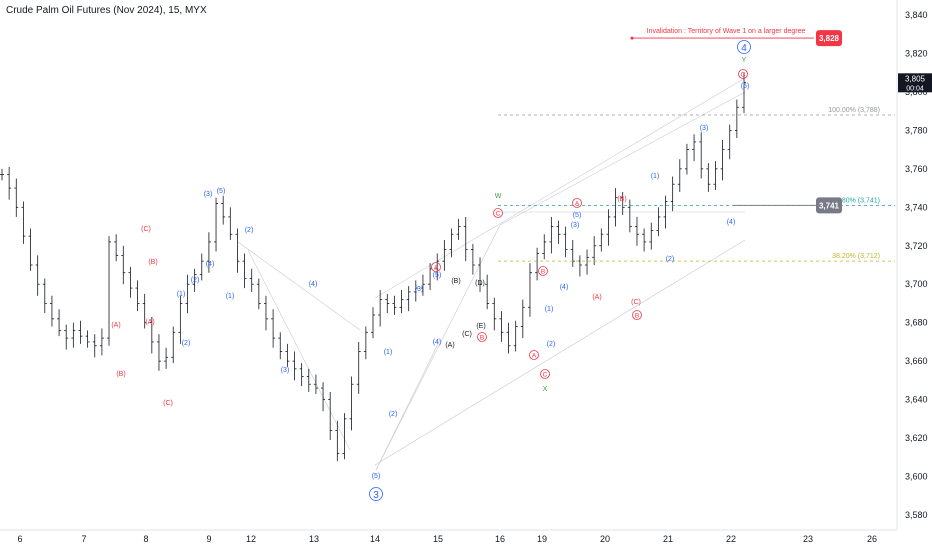 This screenshot has width=932, height=550. Describe the element at coordinates (208, 539) in the screenshot. I see `x-tick-label: 9` at that location.